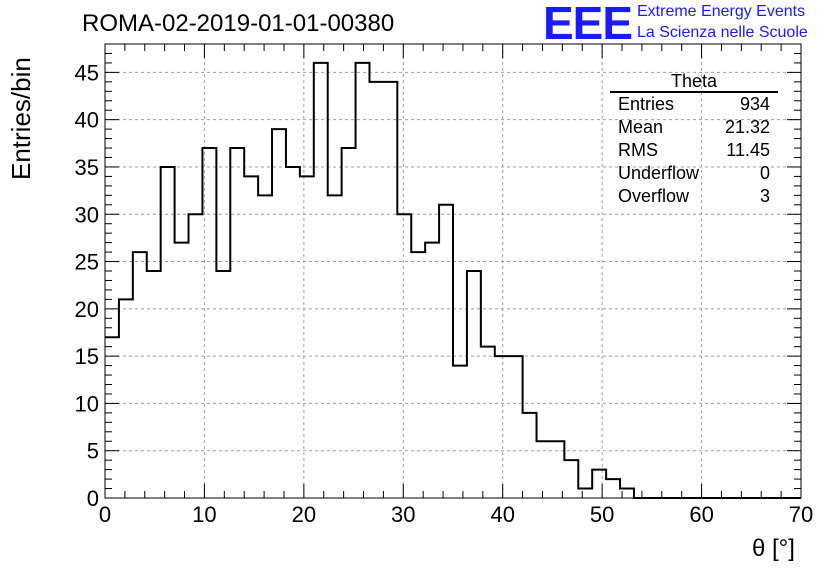 This screenshot has height=572, width=836. What do you see at coordinates (764, 196) in the screenshot?
I see `stats-value: 3` at bounding box center [764, 196].